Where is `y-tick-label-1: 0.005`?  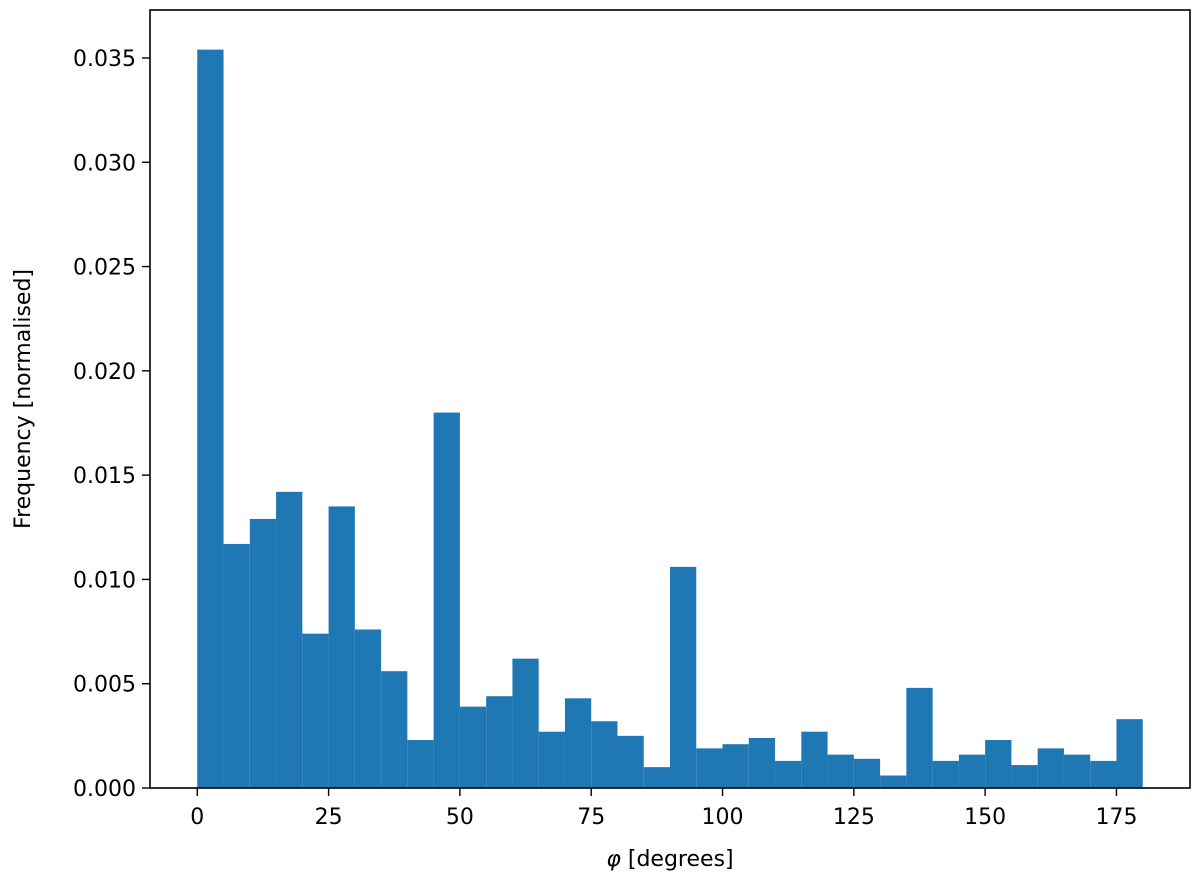
y-tick-label-1: 0.005 is located at coordinates (104, 685).